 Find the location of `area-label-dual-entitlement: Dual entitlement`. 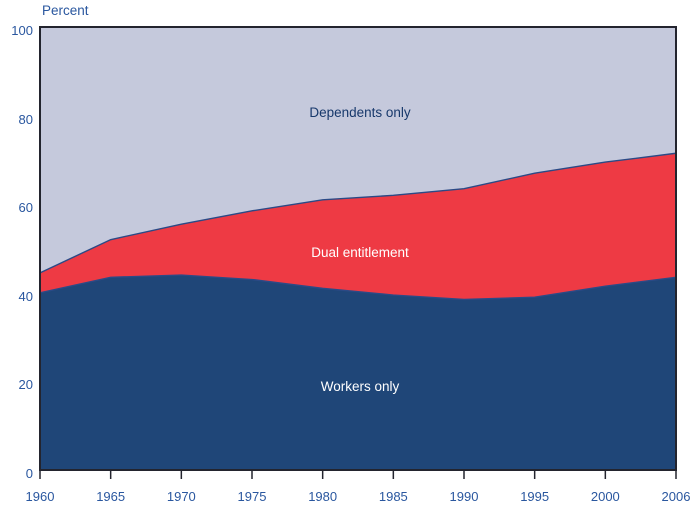

area-label-dual-entitlement: Dual entitlement is located at coordinates (360, 252).